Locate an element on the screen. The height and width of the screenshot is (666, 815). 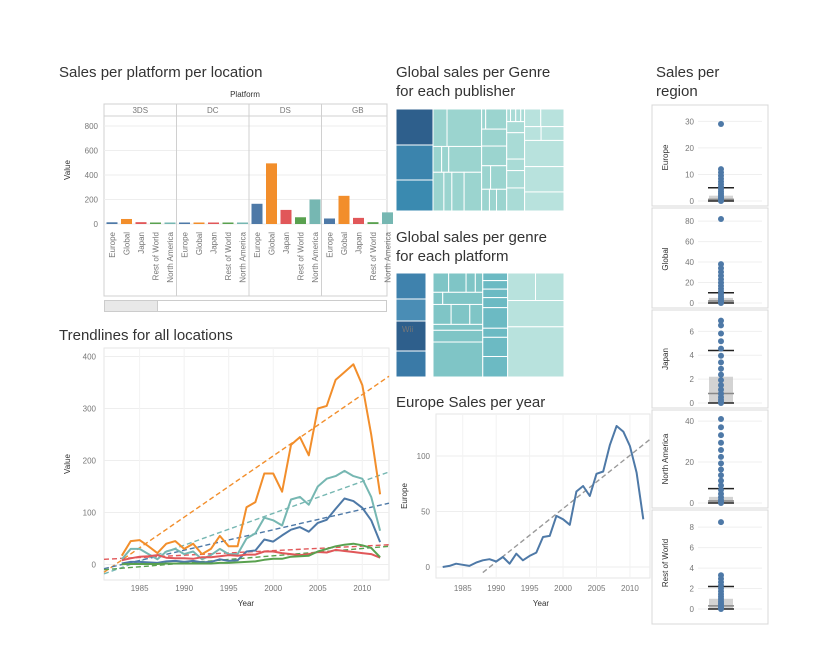
platform-label: DC is located at coordinates (213, 110).